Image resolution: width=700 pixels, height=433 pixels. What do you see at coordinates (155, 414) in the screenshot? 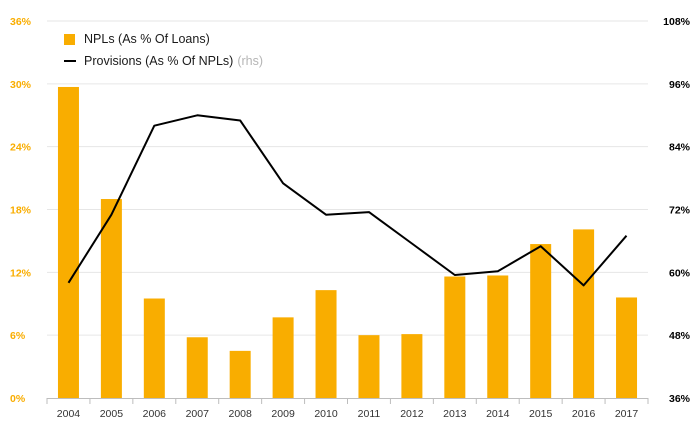
I see `x-tick-label: 2006` at bounding box center [155, 414].